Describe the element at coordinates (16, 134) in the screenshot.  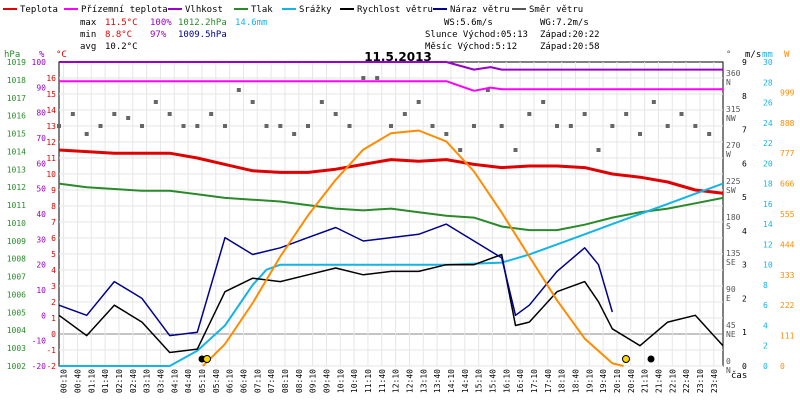
I see `pressure-tick-label: 1015` at that location.